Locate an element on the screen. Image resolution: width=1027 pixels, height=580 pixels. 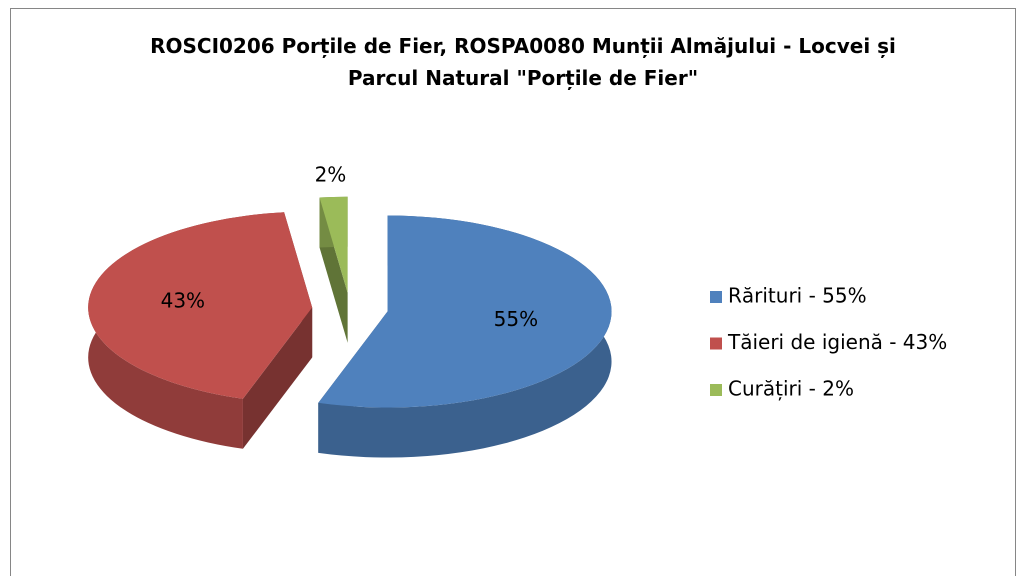
data-label: 2% is located at coordinates (331, 174).